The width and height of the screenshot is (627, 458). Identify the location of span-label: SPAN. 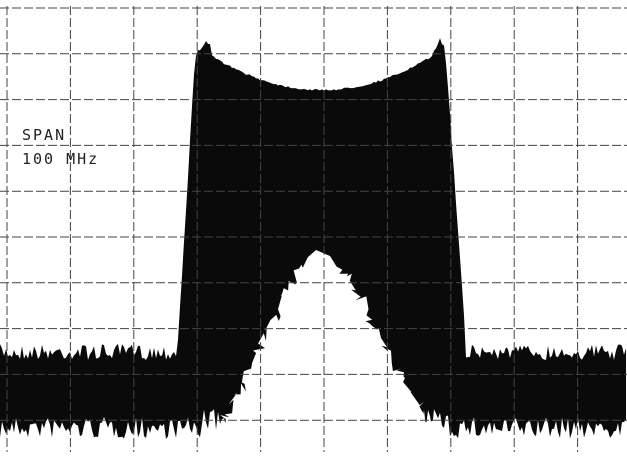
(44, 135).